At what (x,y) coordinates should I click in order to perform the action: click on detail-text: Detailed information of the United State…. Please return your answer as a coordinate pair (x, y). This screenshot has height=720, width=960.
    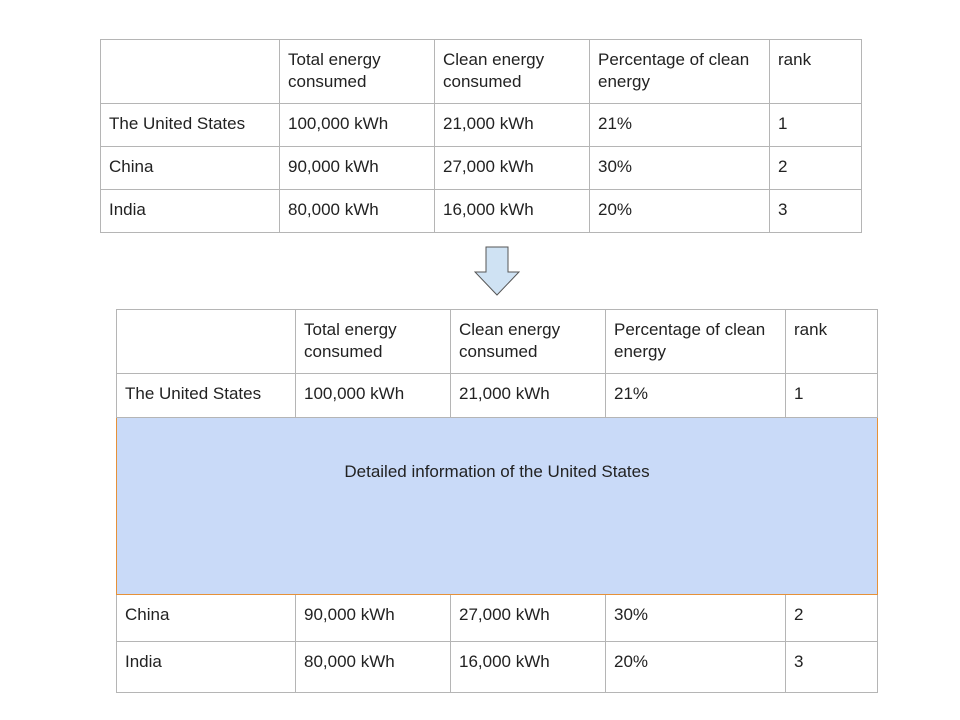
    Looking at the image, I should click on (497, 471).